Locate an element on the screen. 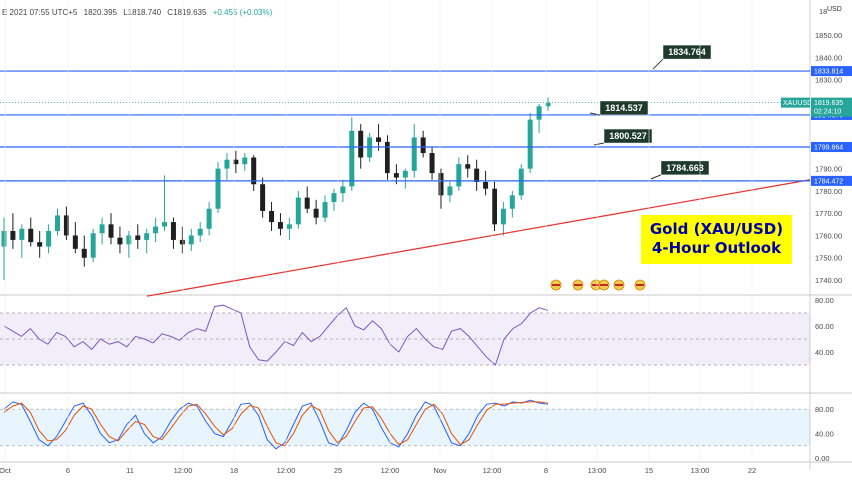 This screenshot has width=852, height=485. x-tick-label: 6 is located at coordinates (68, 470).